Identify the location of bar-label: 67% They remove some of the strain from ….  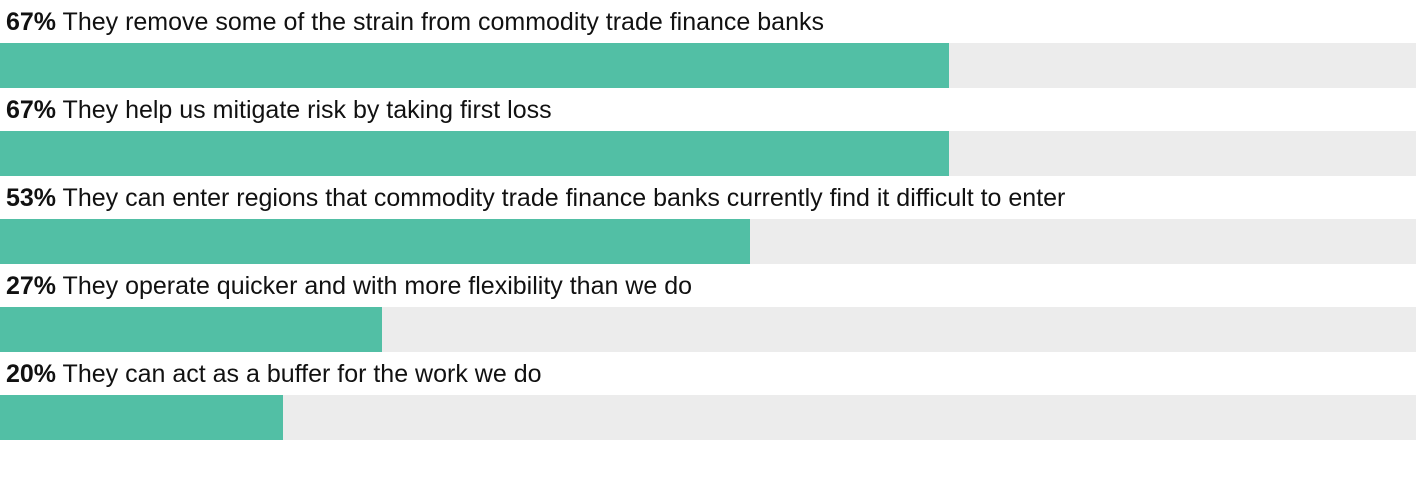
(708, 21).